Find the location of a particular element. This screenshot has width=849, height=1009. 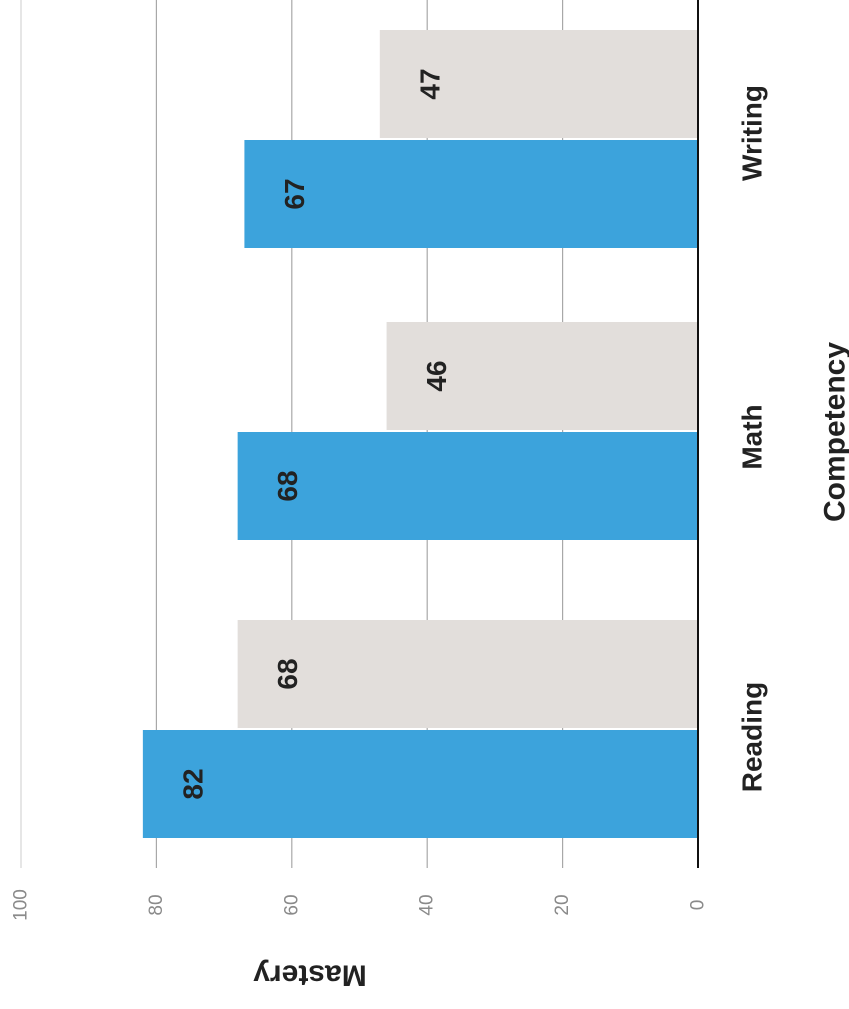

tick-label-60: 60 is located at coordinates (291, 904).